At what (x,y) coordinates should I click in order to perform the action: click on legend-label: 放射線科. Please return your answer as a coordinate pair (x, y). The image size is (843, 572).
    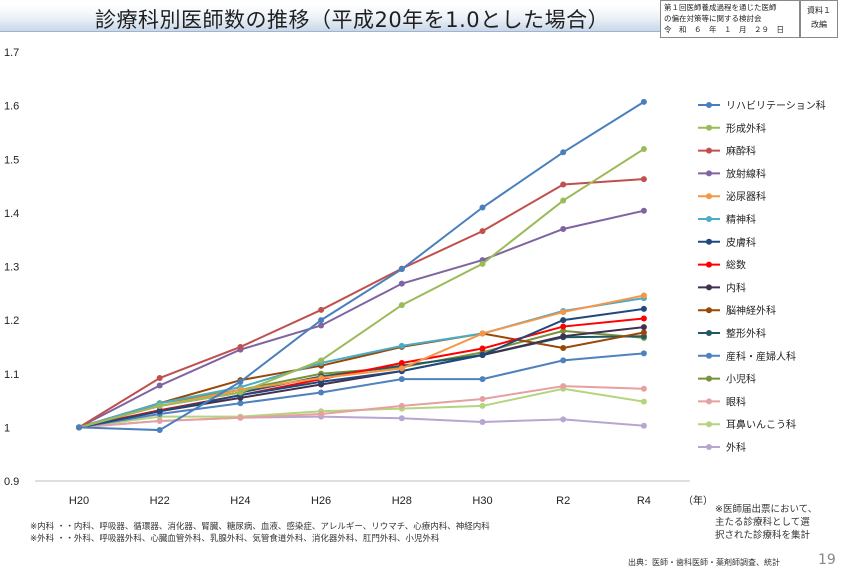
    Looking at the image, I should click on (746, 173).